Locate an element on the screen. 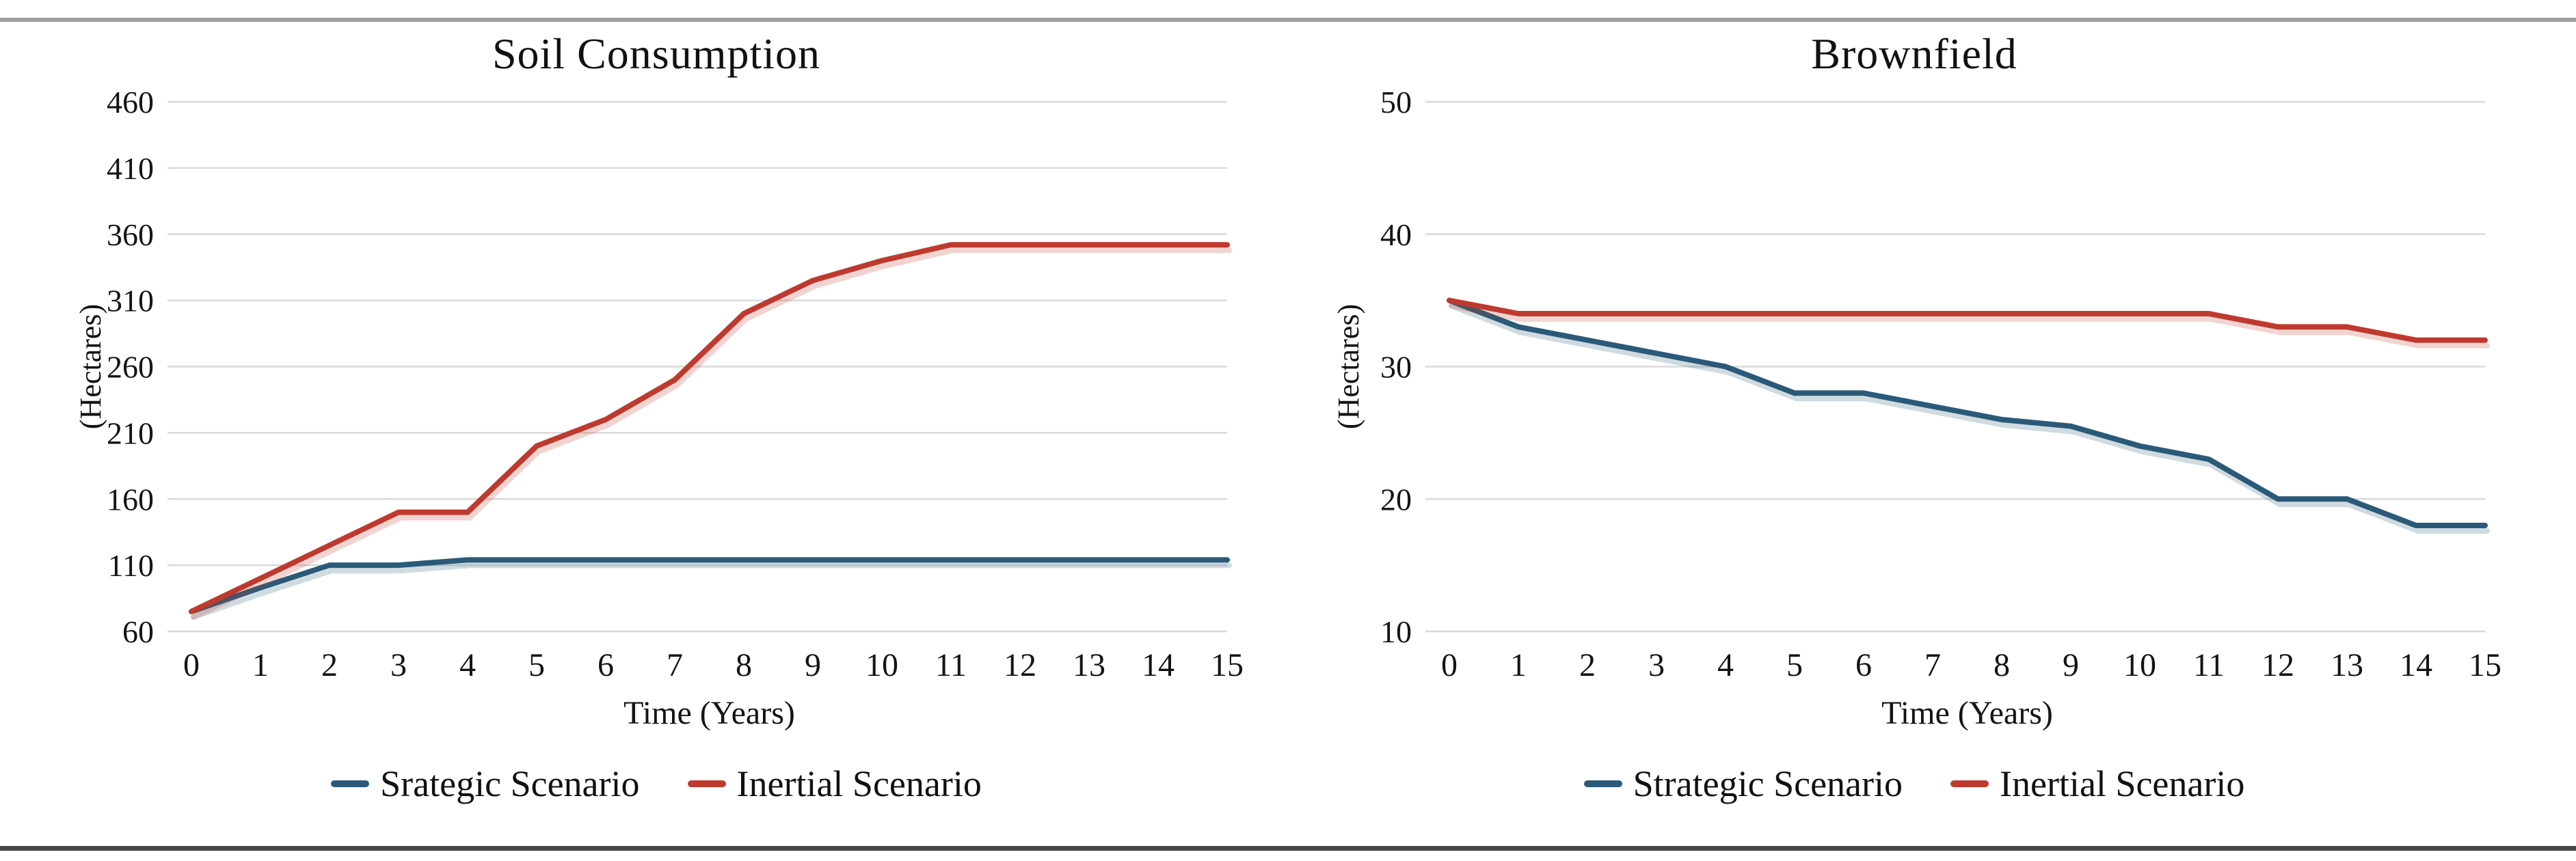 The height and width of the screenshot is (861, 2576). y-tick-label: 310 is located at coordinates (130, 301).